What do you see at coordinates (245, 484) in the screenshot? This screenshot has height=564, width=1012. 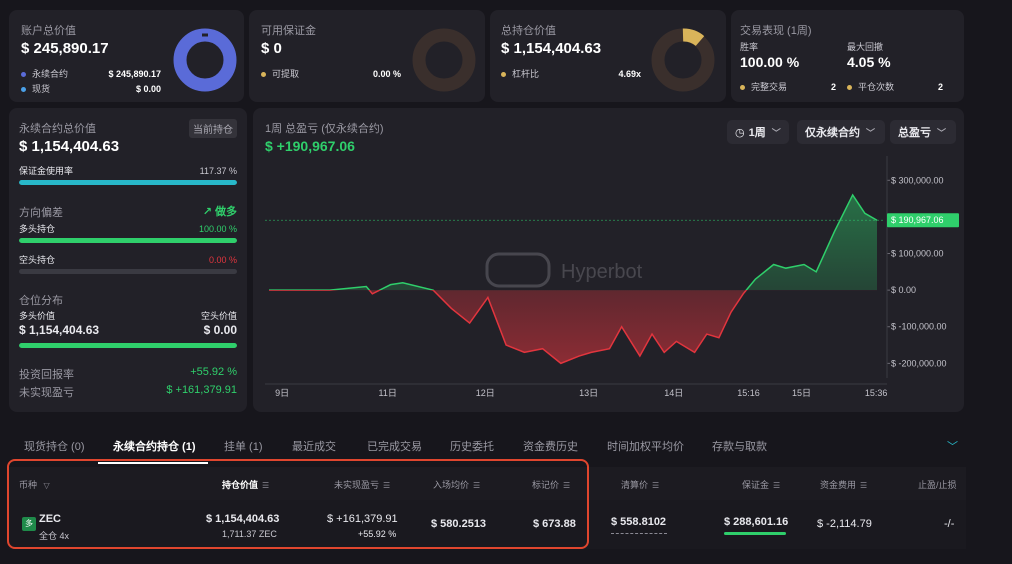 I see `header-position-value: 持仓价值 ☰` at bounding box center [245, 484].